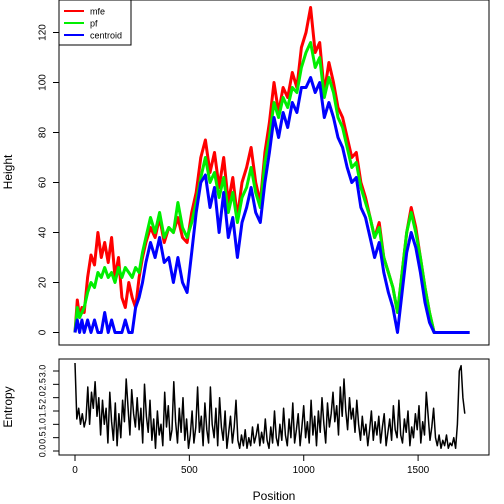 The image size is (504, 504). I want to click on height-y-tick-label: 20, so click(43, 283).